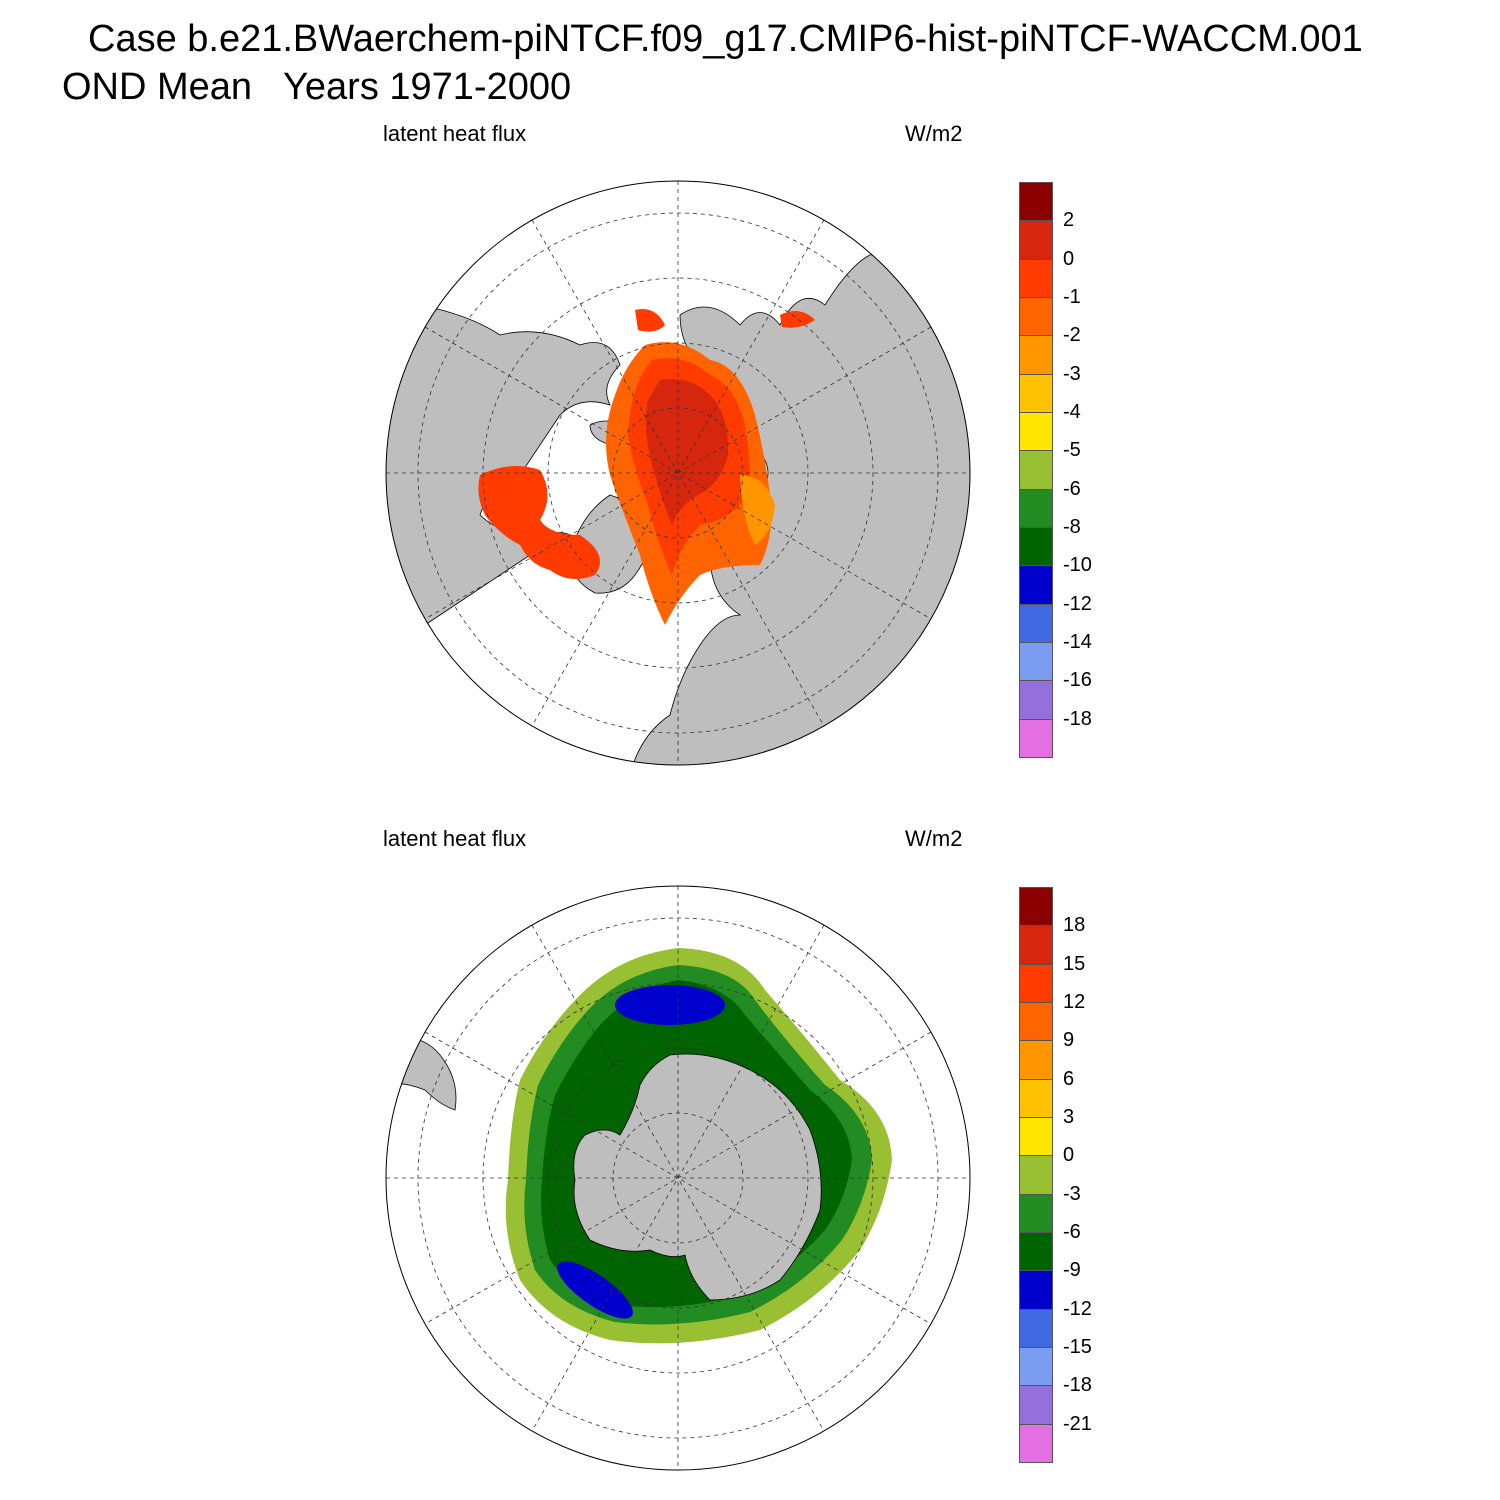  Describe the element at coordinates (1074, 1002) in the screenshot. I see `colorbar-tick-label: 12` at that location.